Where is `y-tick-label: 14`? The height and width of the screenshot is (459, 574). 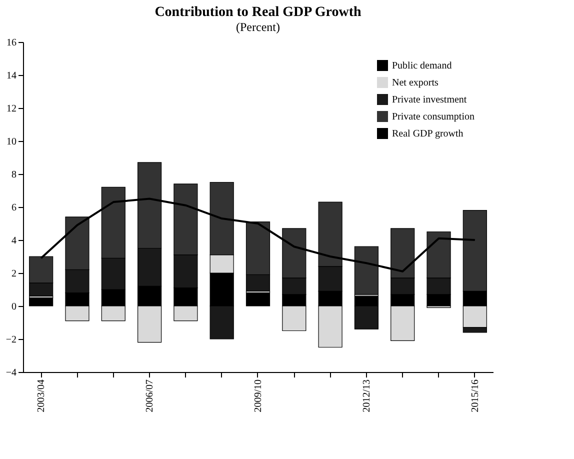
y-tick-label: 14 is located at coordinates (11, 76).